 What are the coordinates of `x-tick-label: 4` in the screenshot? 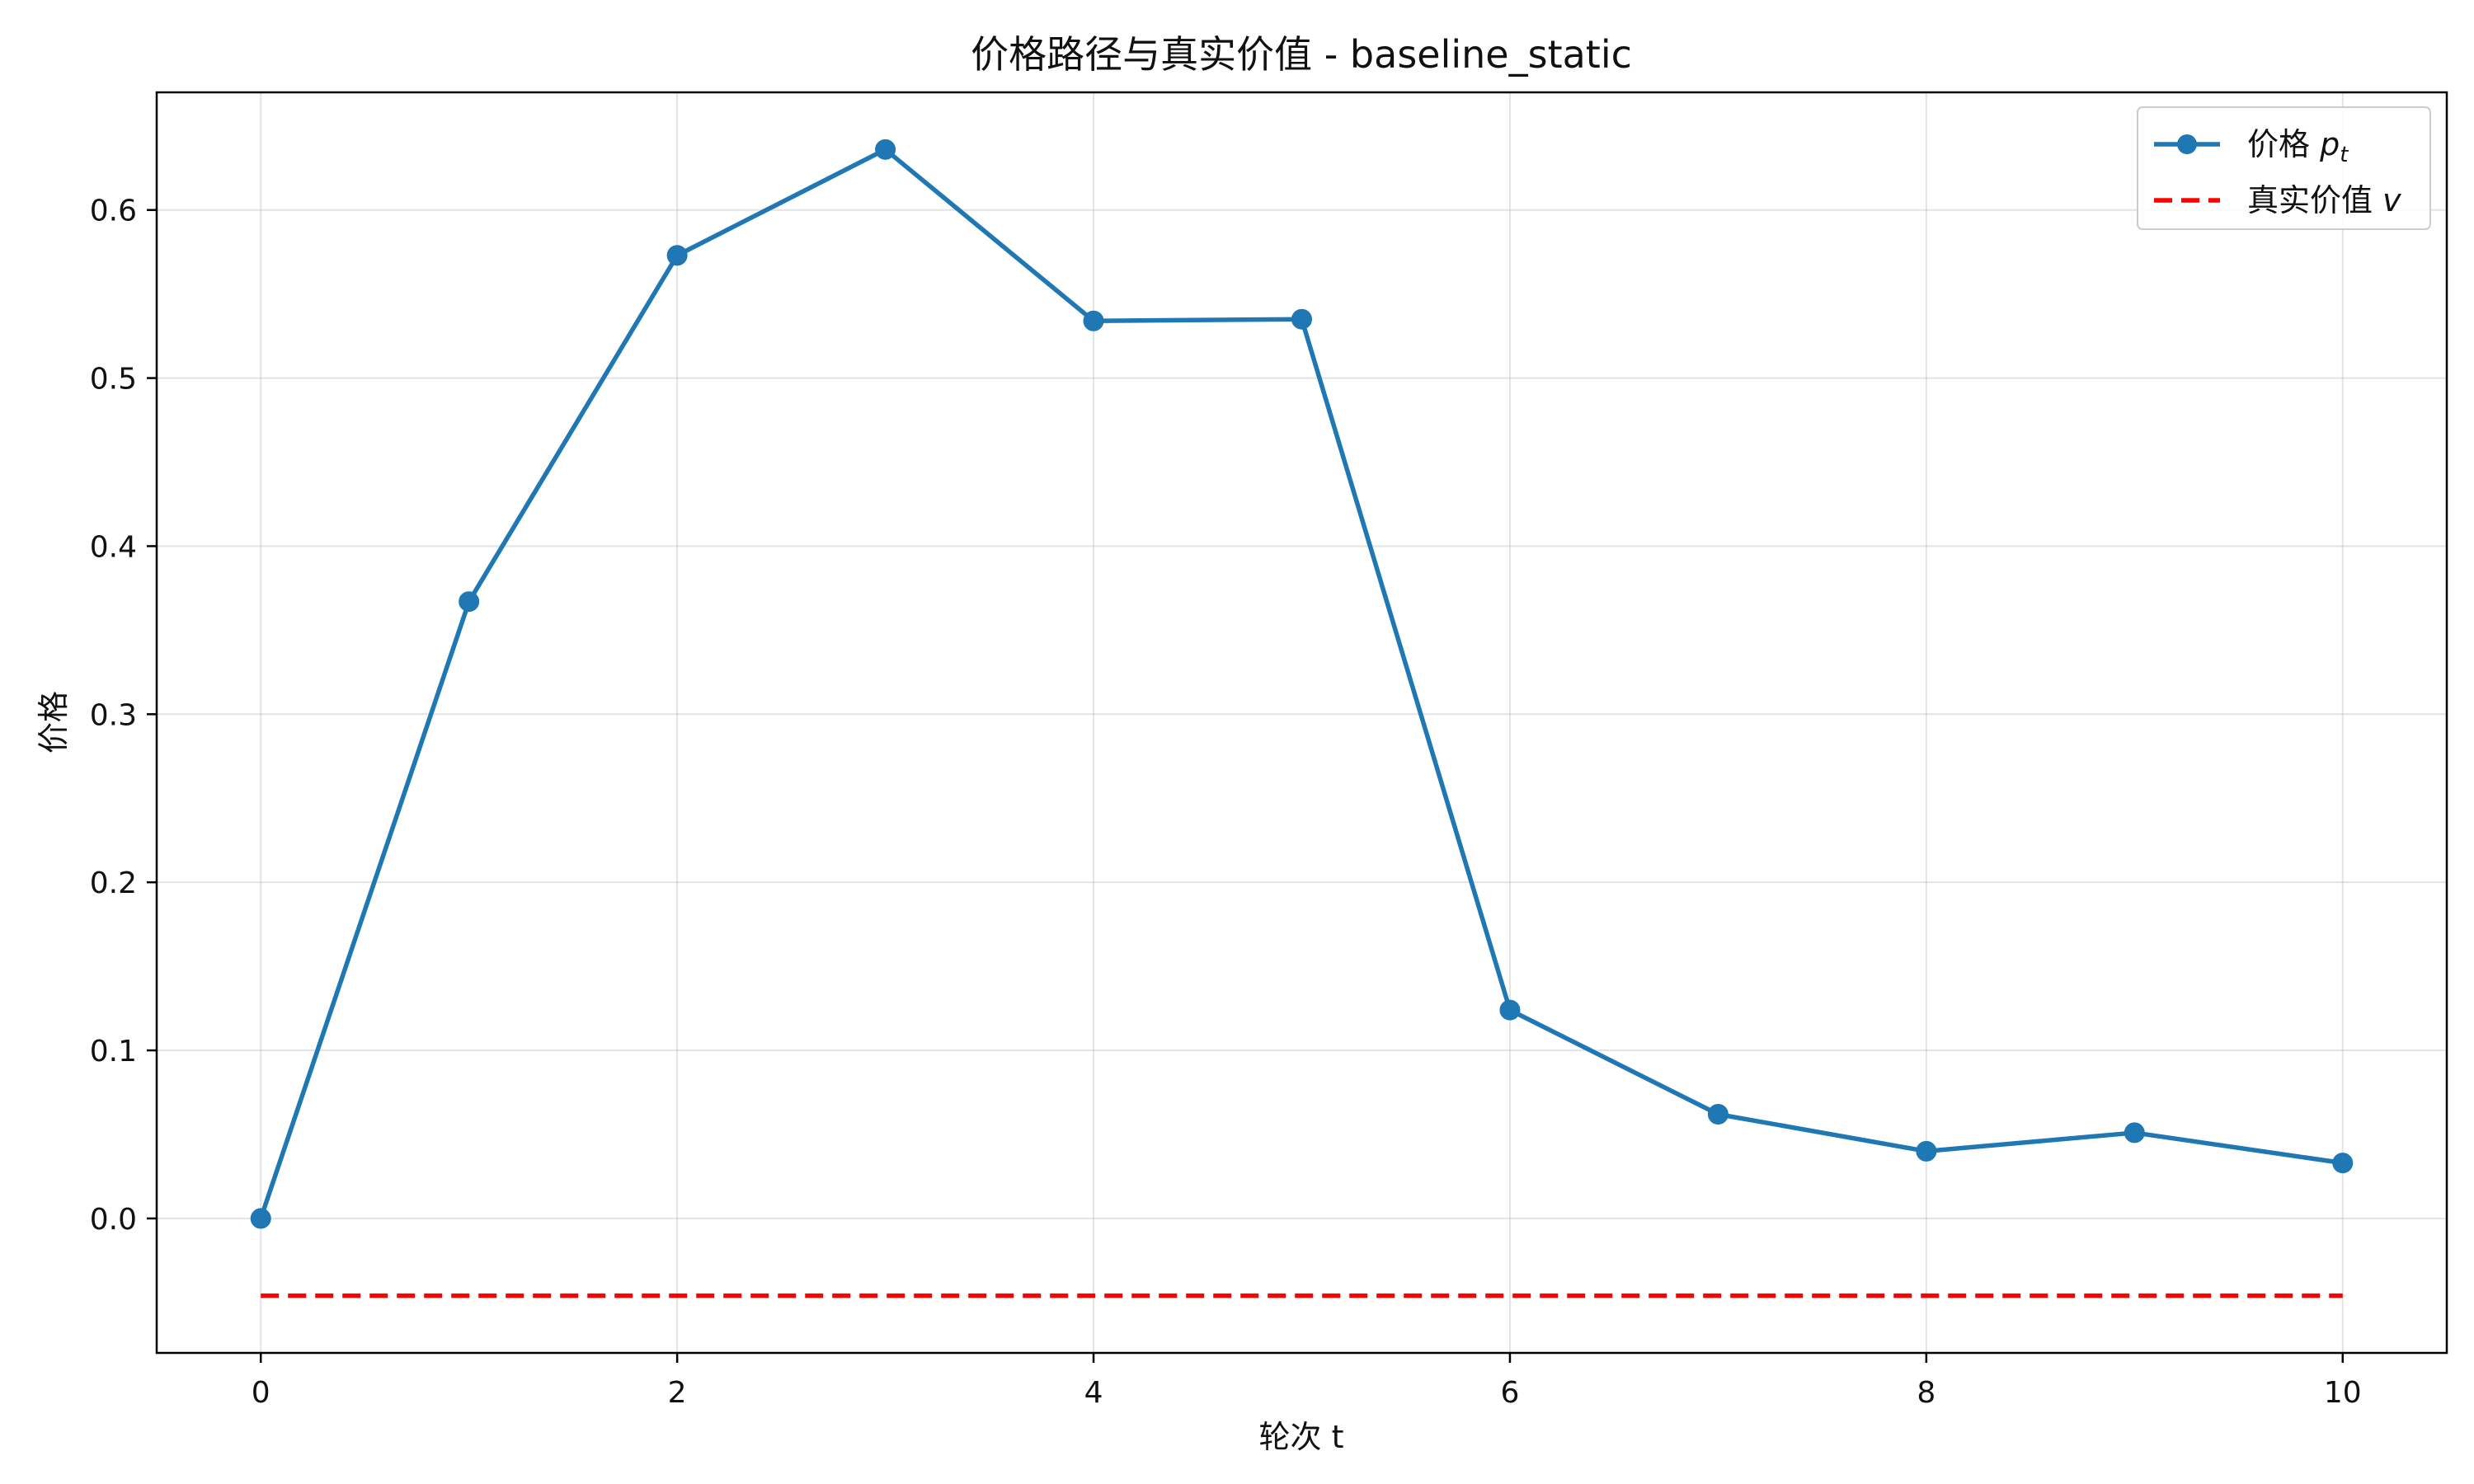 It's located at (1093, 1393).